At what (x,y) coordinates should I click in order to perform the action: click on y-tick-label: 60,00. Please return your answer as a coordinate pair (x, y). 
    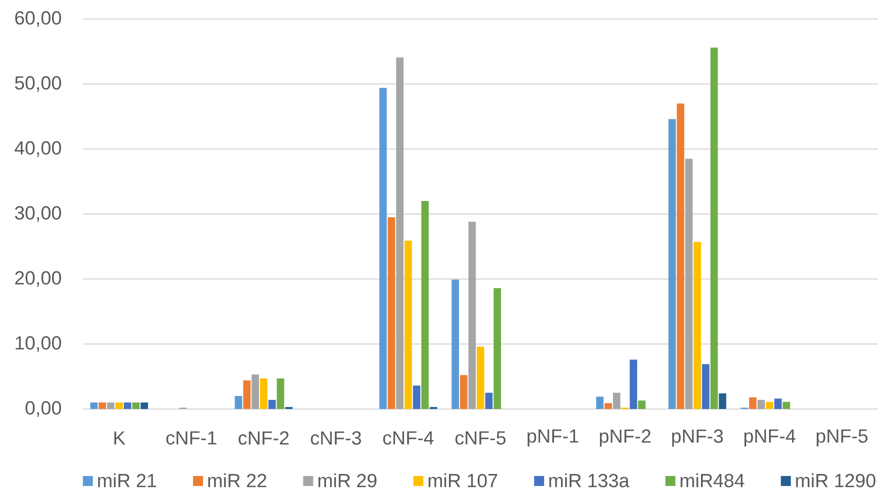
    Looking at the image, I should click on (38, 19).